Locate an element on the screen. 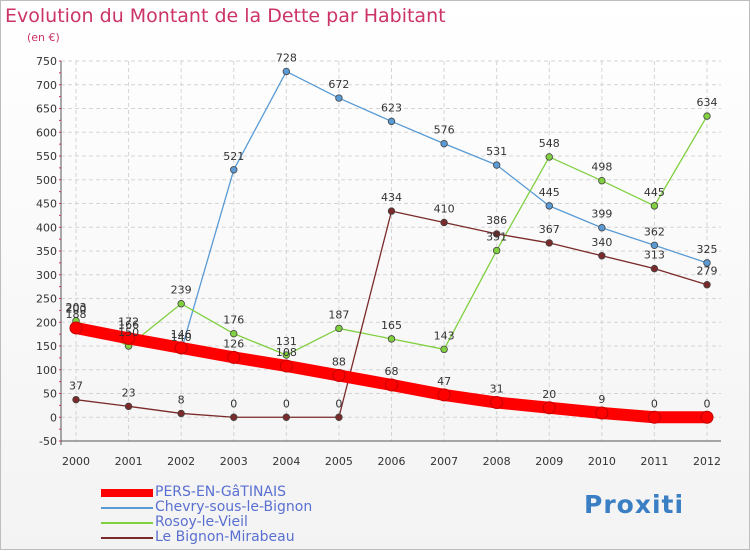 The width and height of the screenshot is (750, 551). y-tick-label: 50 is located at coordinates (50, 394).